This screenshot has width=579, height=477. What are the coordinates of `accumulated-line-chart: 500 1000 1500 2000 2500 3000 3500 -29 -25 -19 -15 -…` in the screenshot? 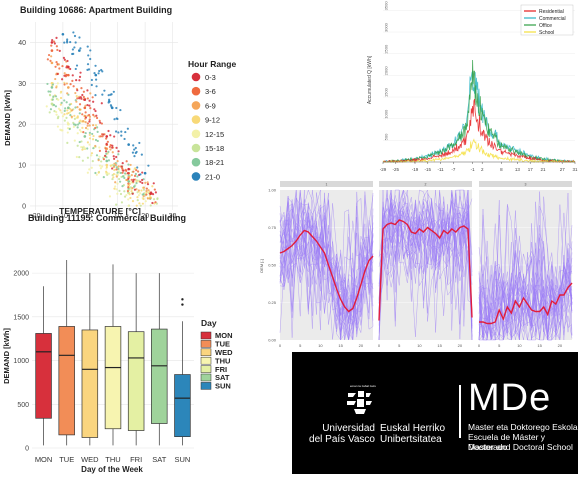 It's located at (472, 86).